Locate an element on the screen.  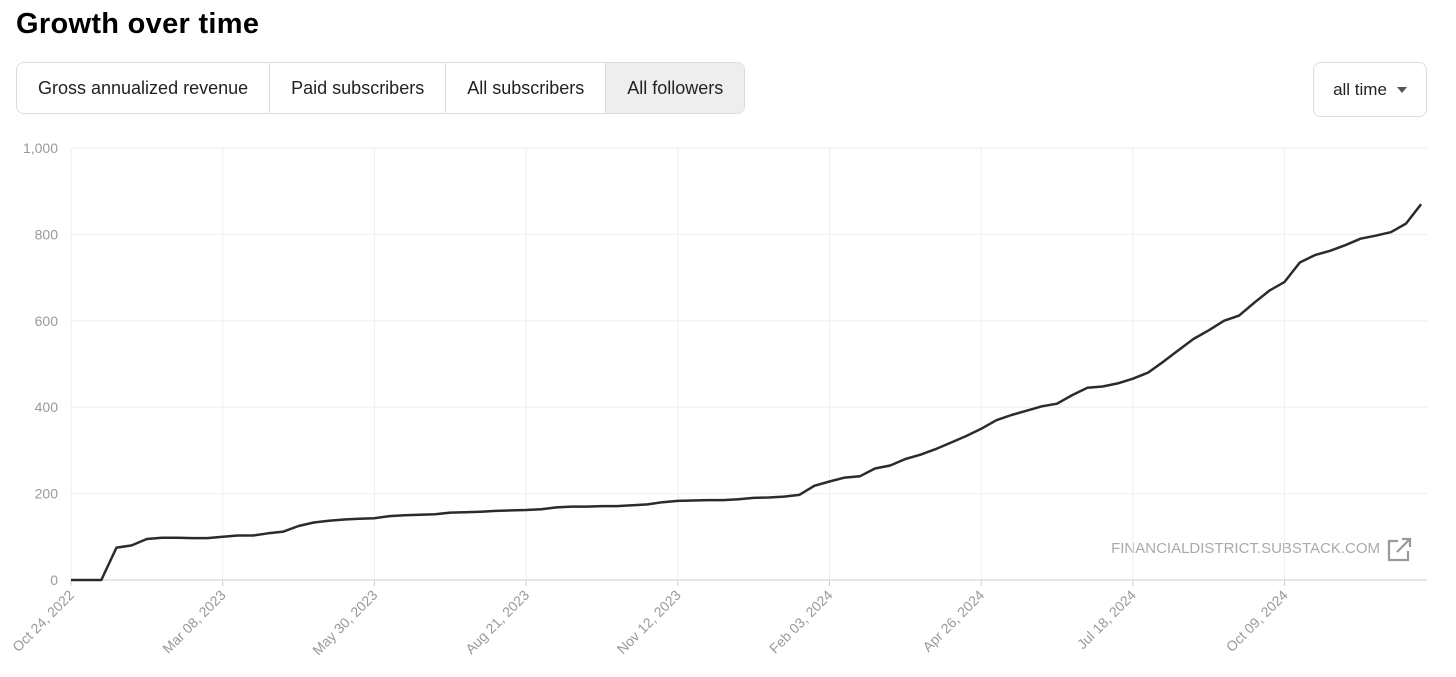
y-tick-label: 0 is located at coordinates (54, 580).